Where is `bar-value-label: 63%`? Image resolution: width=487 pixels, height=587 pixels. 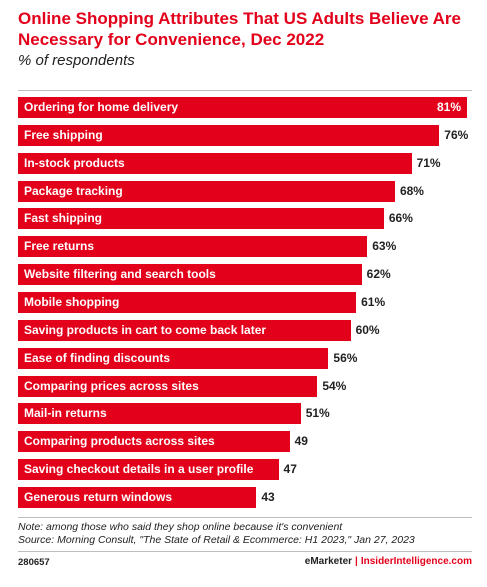 bar-value-label: 63% is located at coordinates (384, 246).